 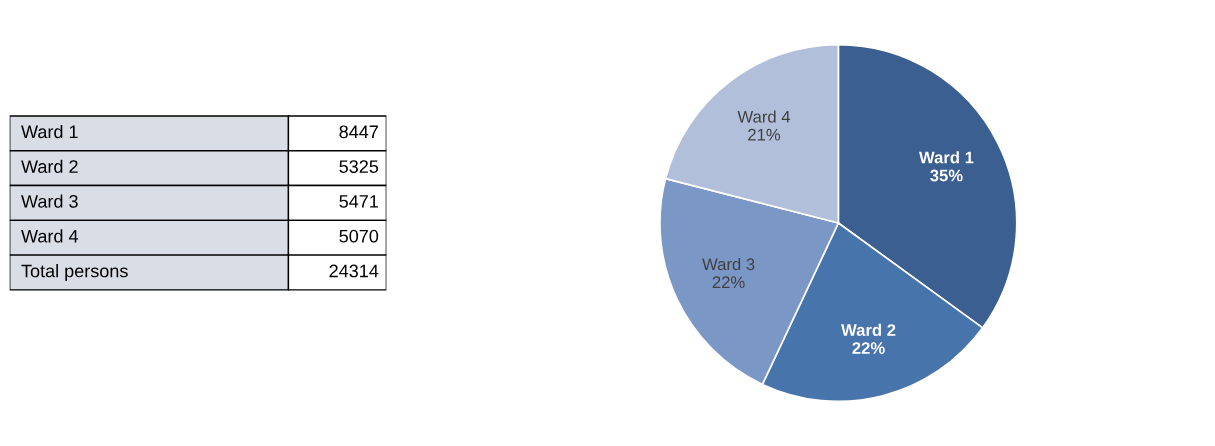 What do you see at coordinates (74, 272) in the screenshot?
I see `text: Total persons` at bounding box center [74, 272].